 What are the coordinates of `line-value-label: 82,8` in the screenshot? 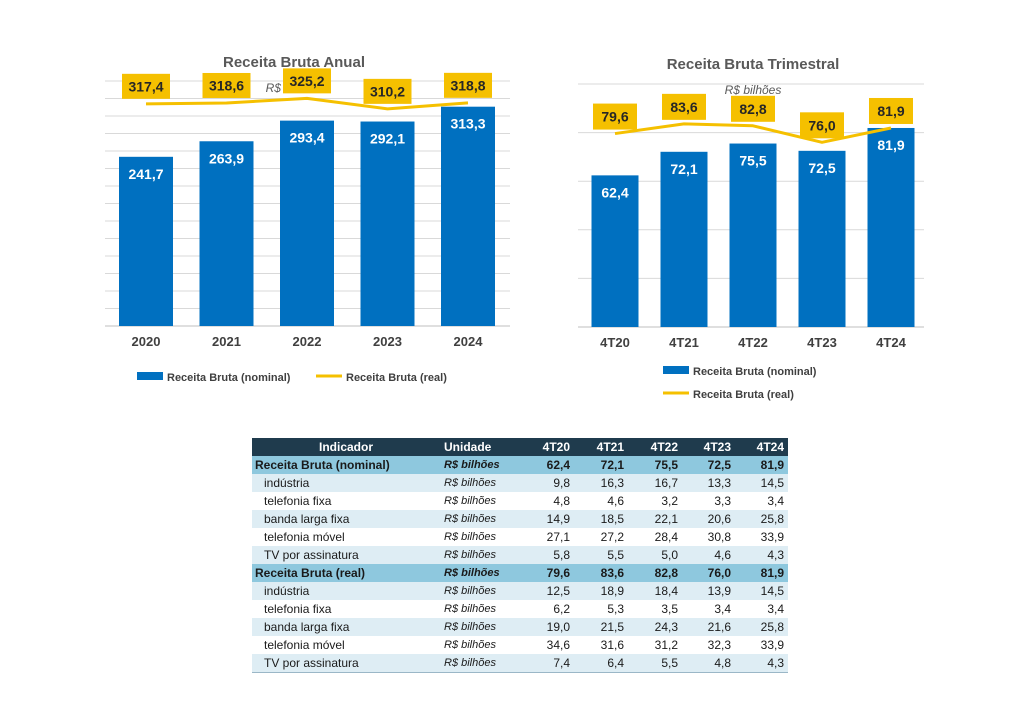 It's located at (752, 109).